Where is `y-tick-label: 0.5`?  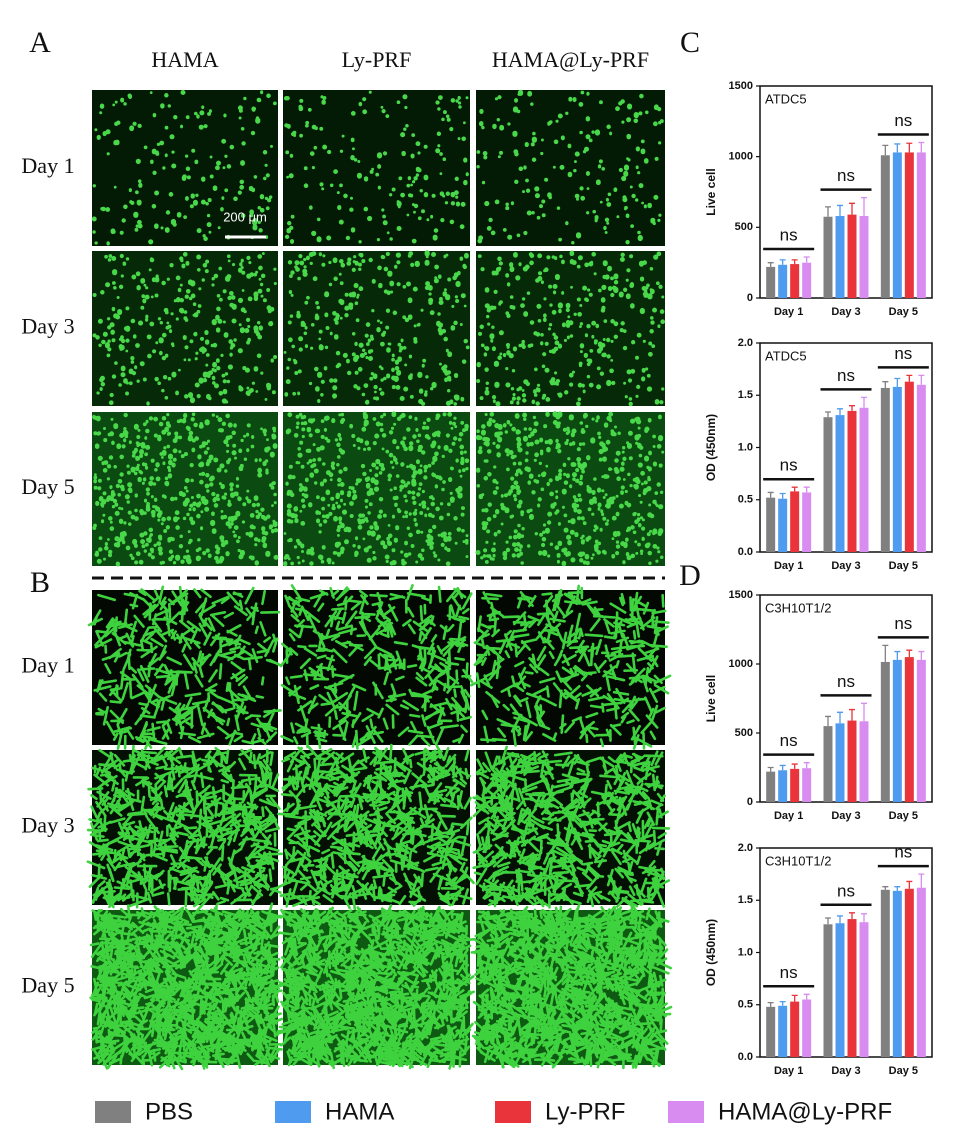 y-tick-label: 0.5 is located at coordinates (745, 1005).